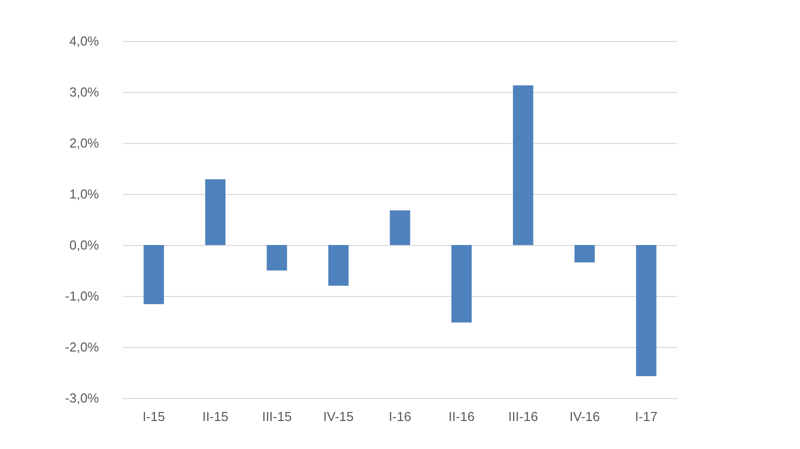 This screenshot has width=800, height=449. I want to click on y-tick-label: -2,0%, so click(82, 347).